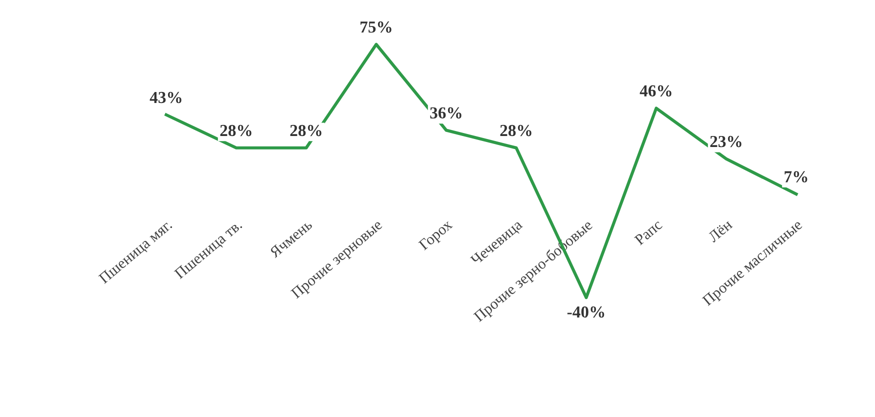 This screenshot has width=875, height=417. What do you see at coordinates (720, 230) in the screenshot?
I see `x-tick-label: Лён` at bounding box center [720, 230].